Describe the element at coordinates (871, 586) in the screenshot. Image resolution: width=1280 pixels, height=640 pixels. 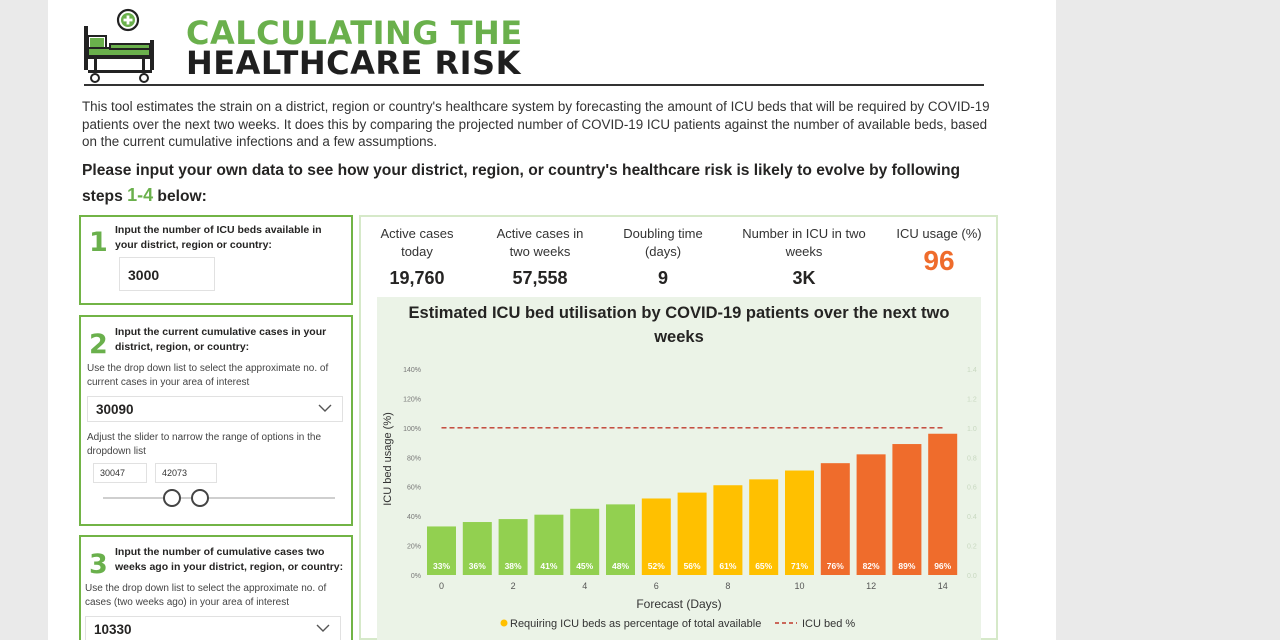
I see `x-tick-label: 12` at that location.